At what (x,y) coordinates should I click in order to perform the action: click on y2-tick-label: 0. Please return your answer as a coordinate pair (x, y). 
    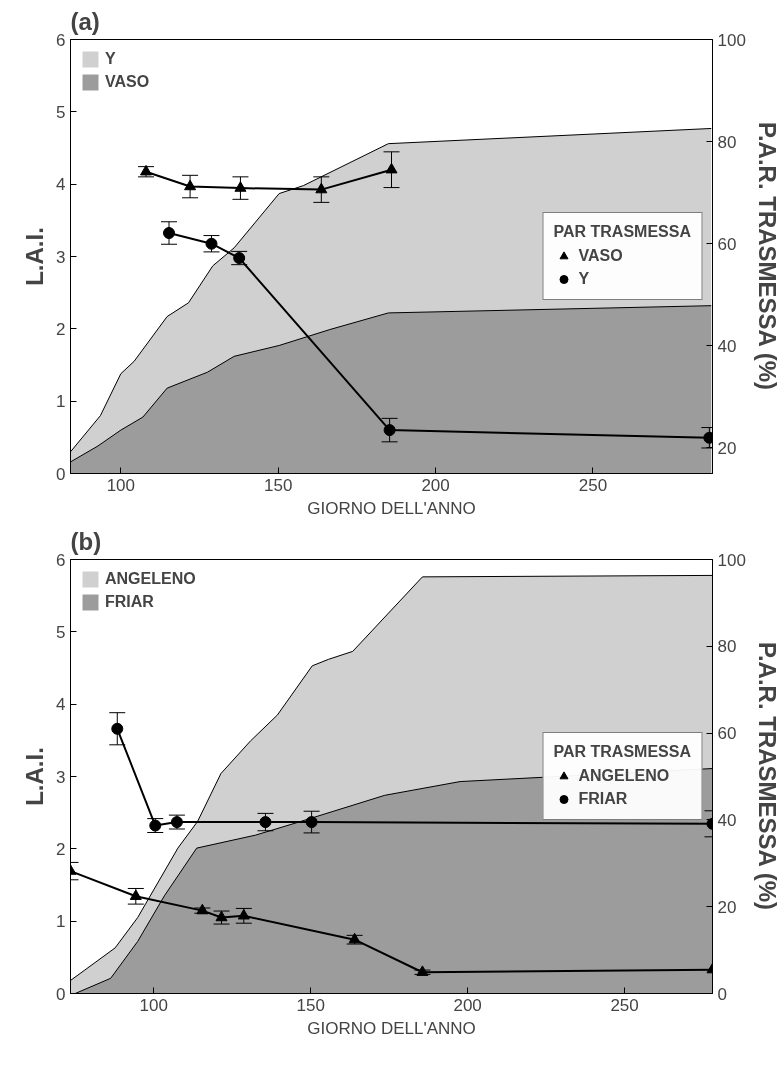
    Looking at the image, I should click on (722, 994).